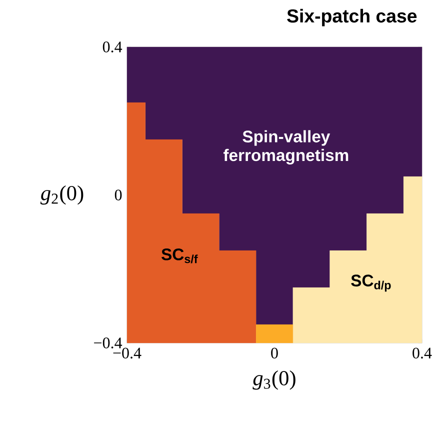 The height and width of the screenshot is (428, 436). I want to click on x-tick-label: 0.4, so click(422, 353).